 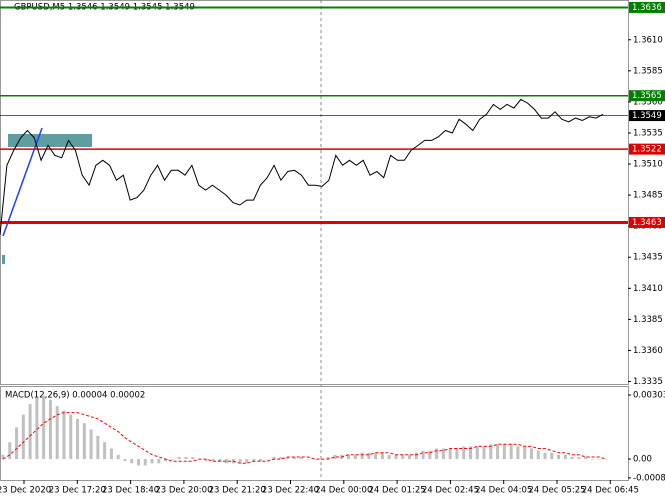 What do you see at coordinates (25, 491) in the screenshot?
I see `x-tick-label: 23 Dec 2020` at bounding box center [25, 491].